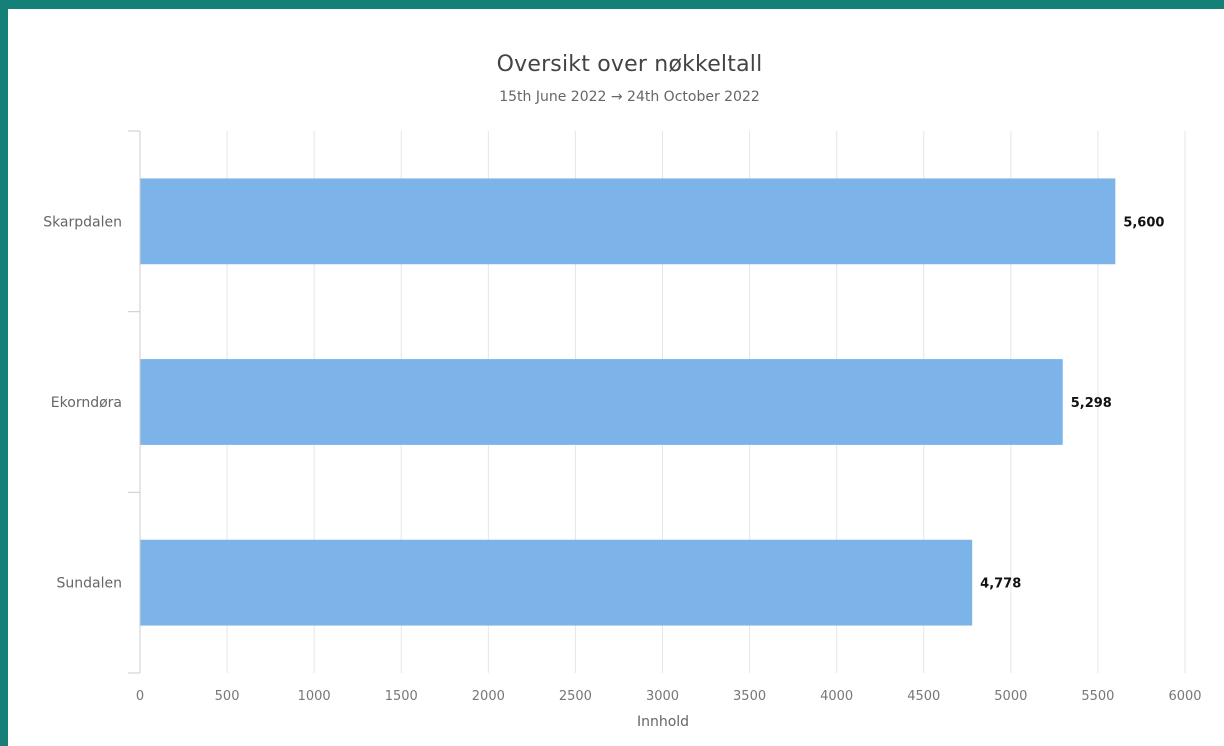  Describe the element at coordinates (663, 722) in the screenshot. I see `x-axis-title: Innhold` at that location.